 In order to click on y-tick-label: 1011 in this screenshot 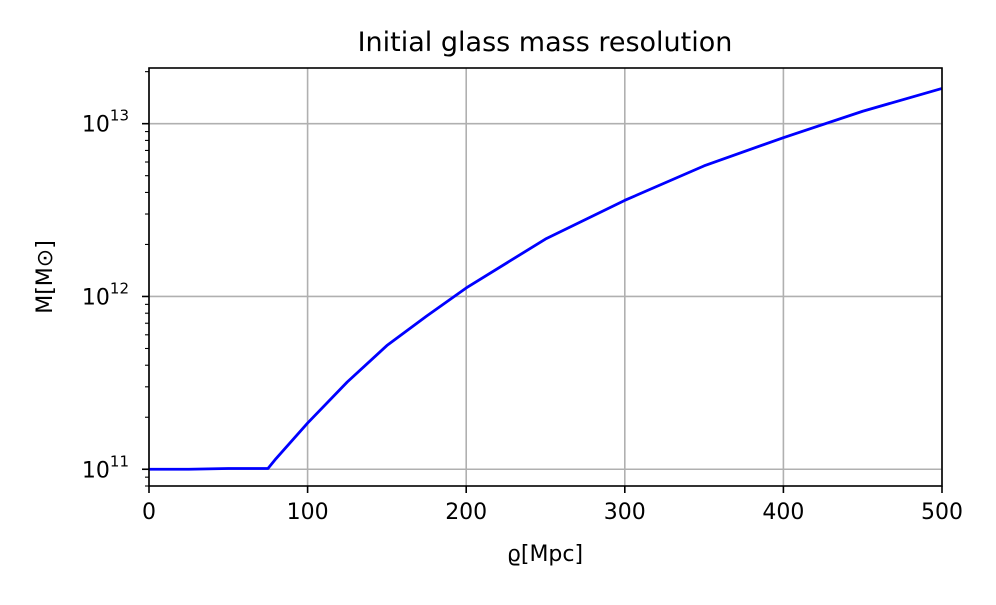, I will do `click(105, 467)`.